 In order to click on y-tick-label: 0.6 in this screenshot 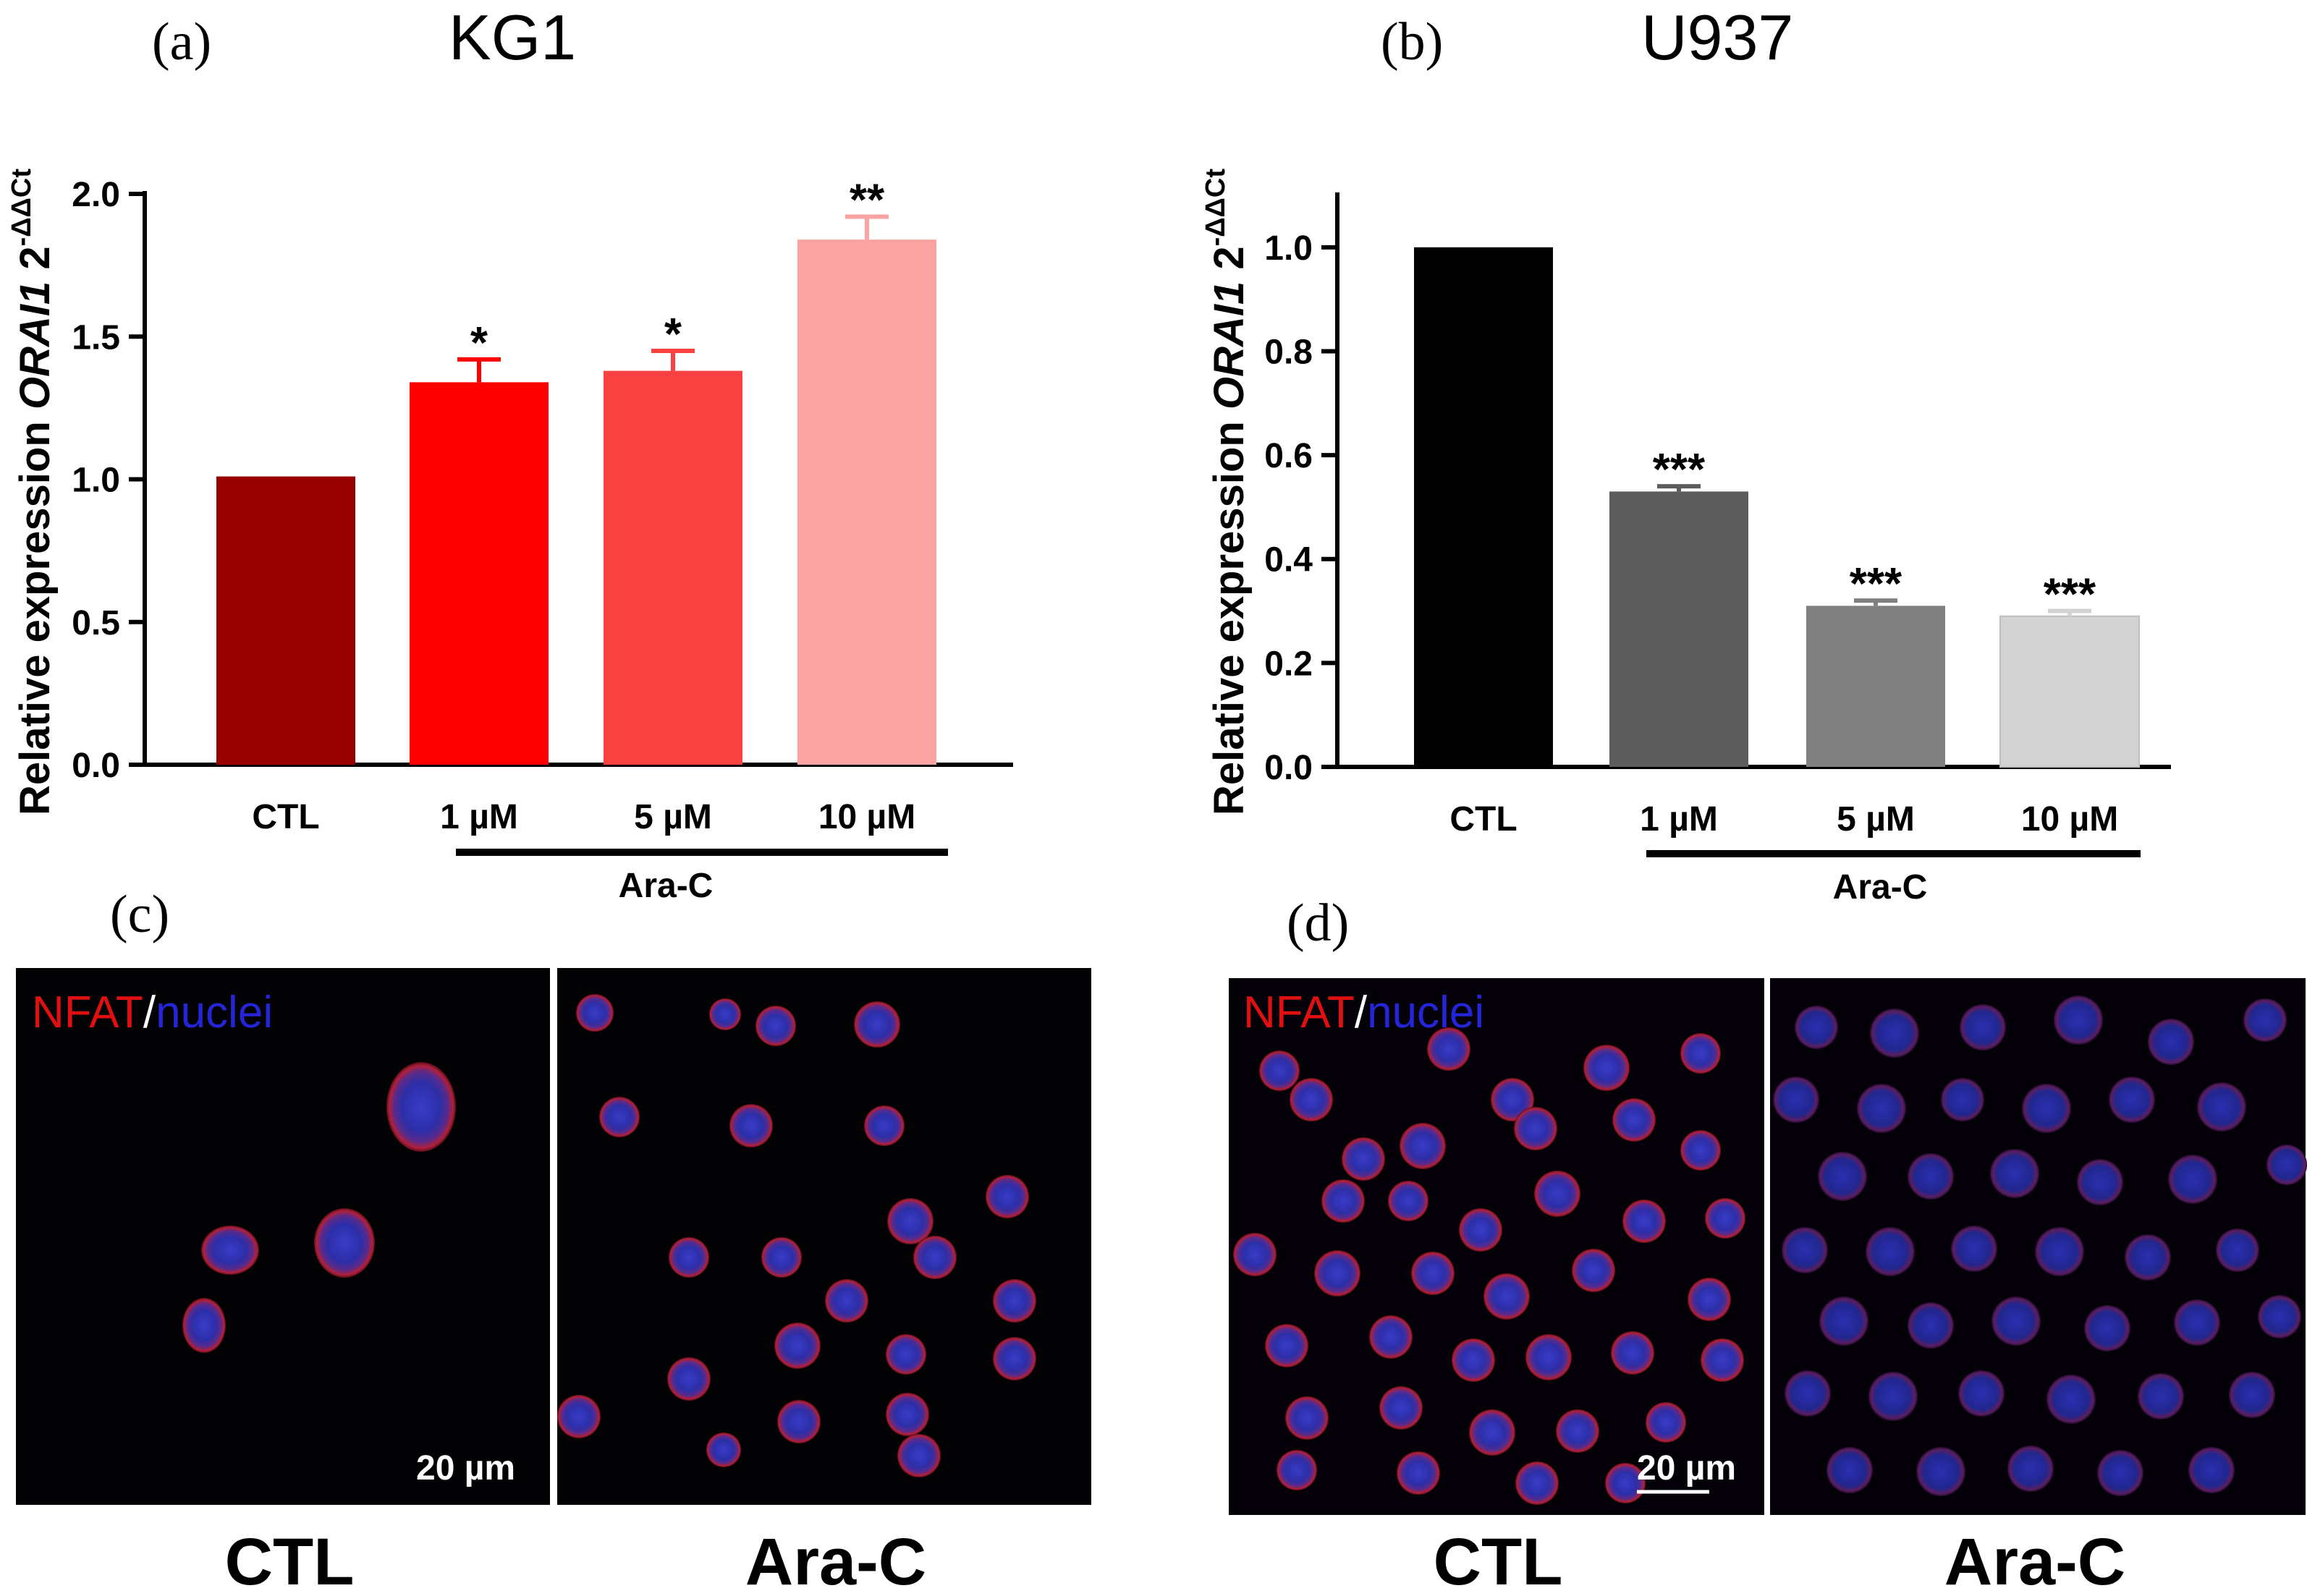, I will do `click(1288, 456)`.